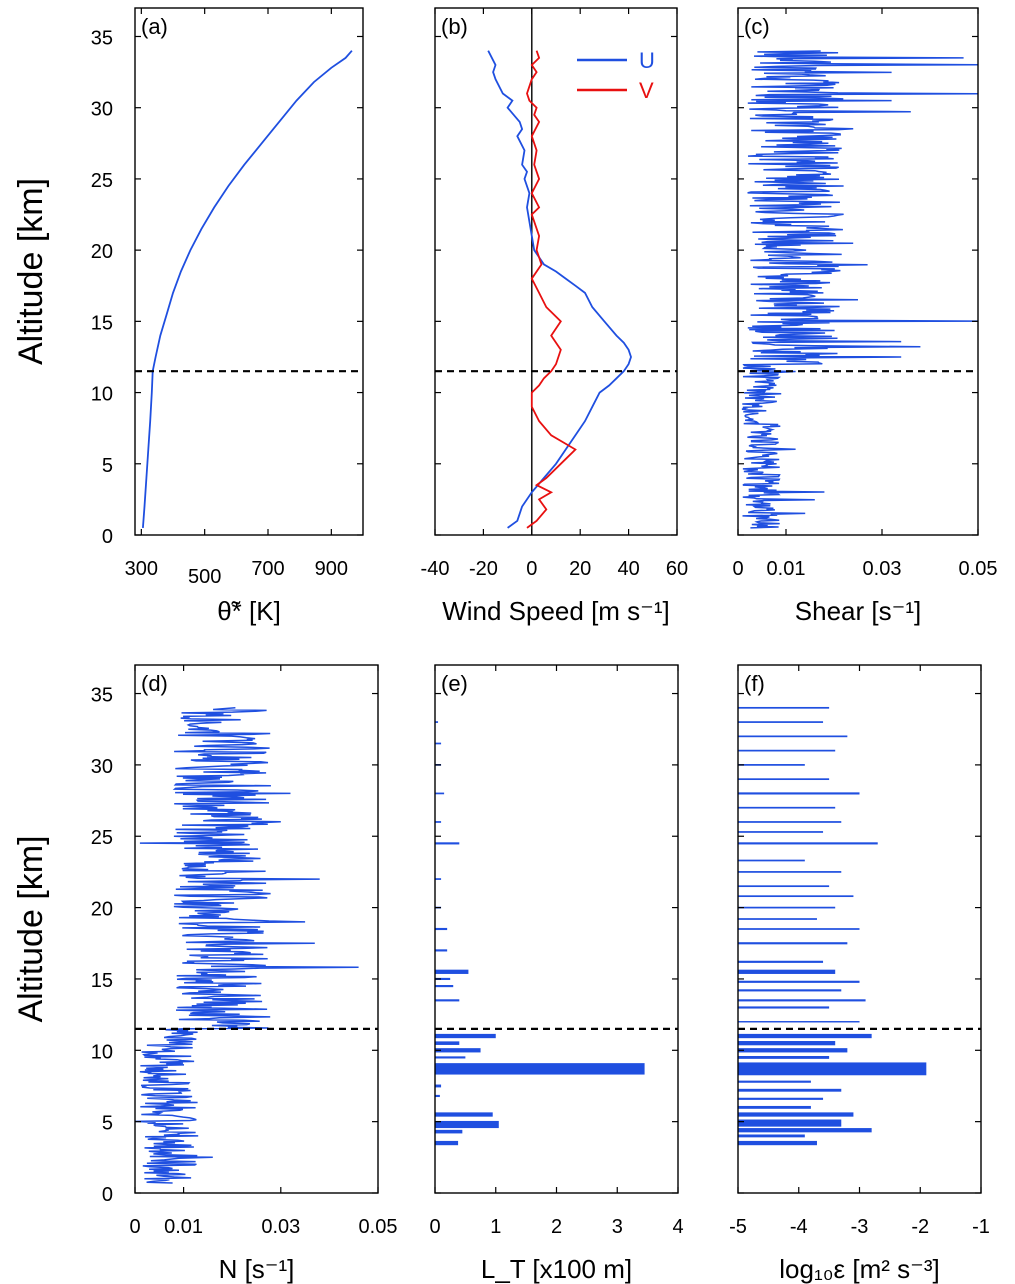  What do you see at coordinates (483, 569) in the screenshot?
I see `x-tick-label: -20` at bounding box center [483, 569].